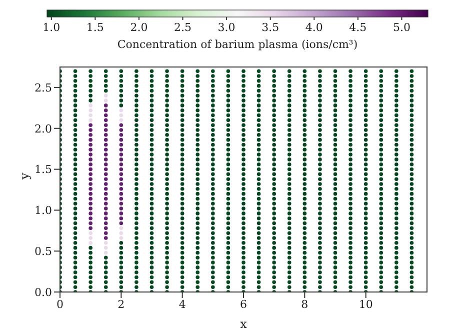 The height and width of the screenshot is (332, 474). Describe the element at coordinates (243, 304) in the screenshot. I see `x-tick-label: 6` at that location.